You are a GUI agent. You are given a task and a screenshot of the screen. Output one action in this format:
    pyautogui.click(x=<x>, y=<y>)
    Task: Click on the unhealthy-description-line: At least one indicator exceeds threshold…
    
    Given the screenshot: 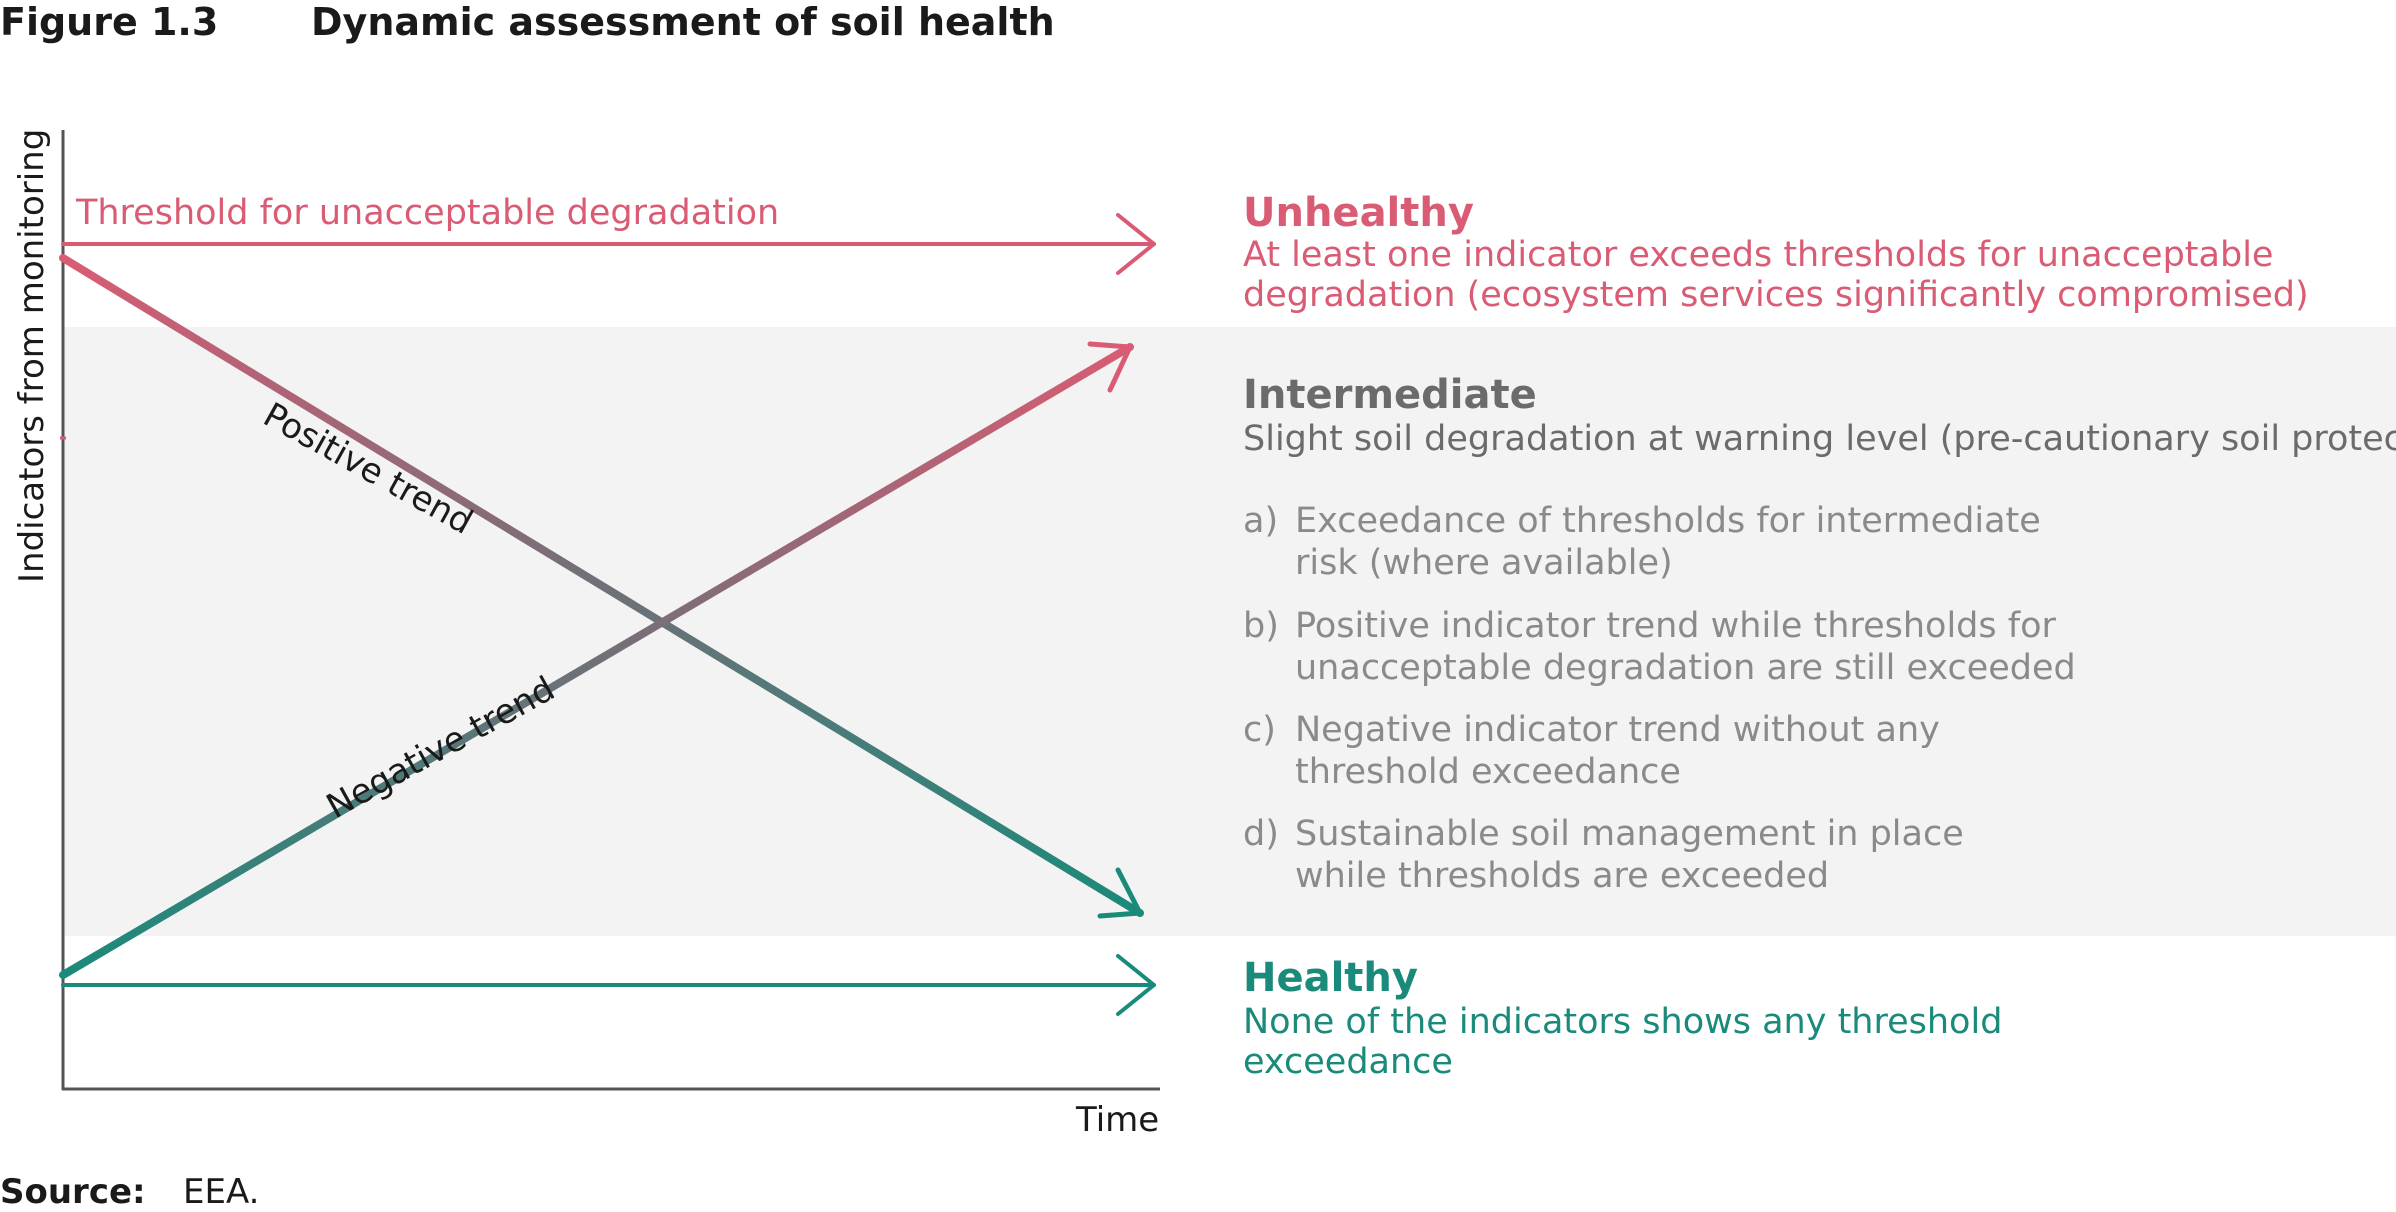 What is the action you would take?
    pyautogui.click(x=1758, y=255)
    